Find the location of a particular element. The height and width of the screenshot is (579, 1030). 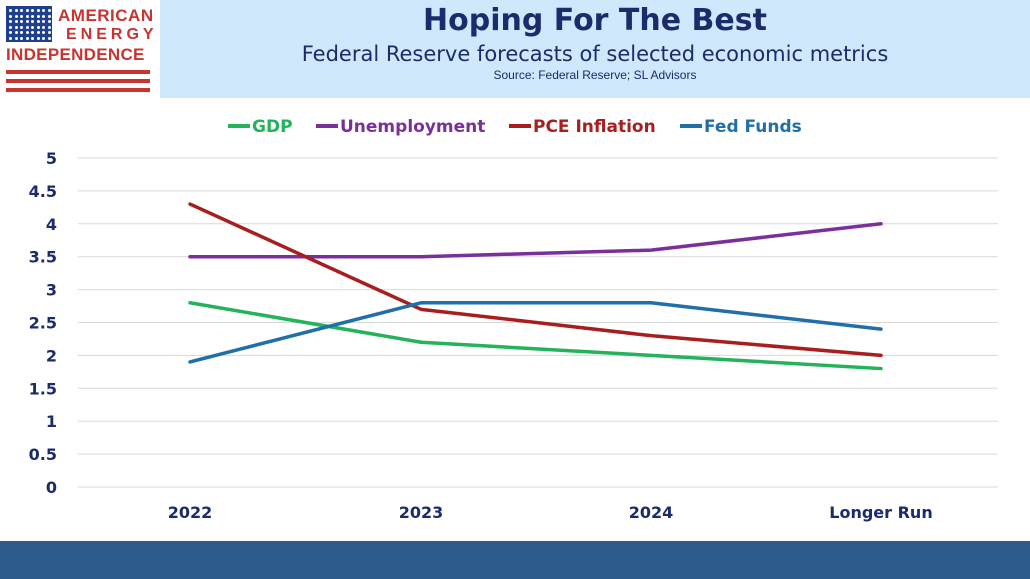

x-tick-label: 2022 is located at coordinates (190, 512).